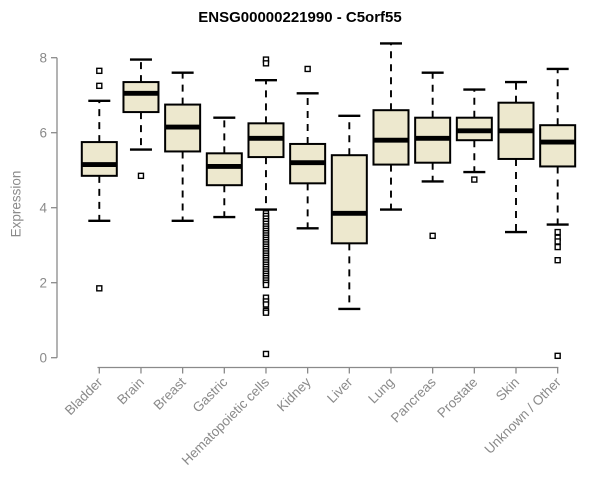  Describe the element at coordinates (391, 126) in the screenshot. I see `box-lung` at that location.